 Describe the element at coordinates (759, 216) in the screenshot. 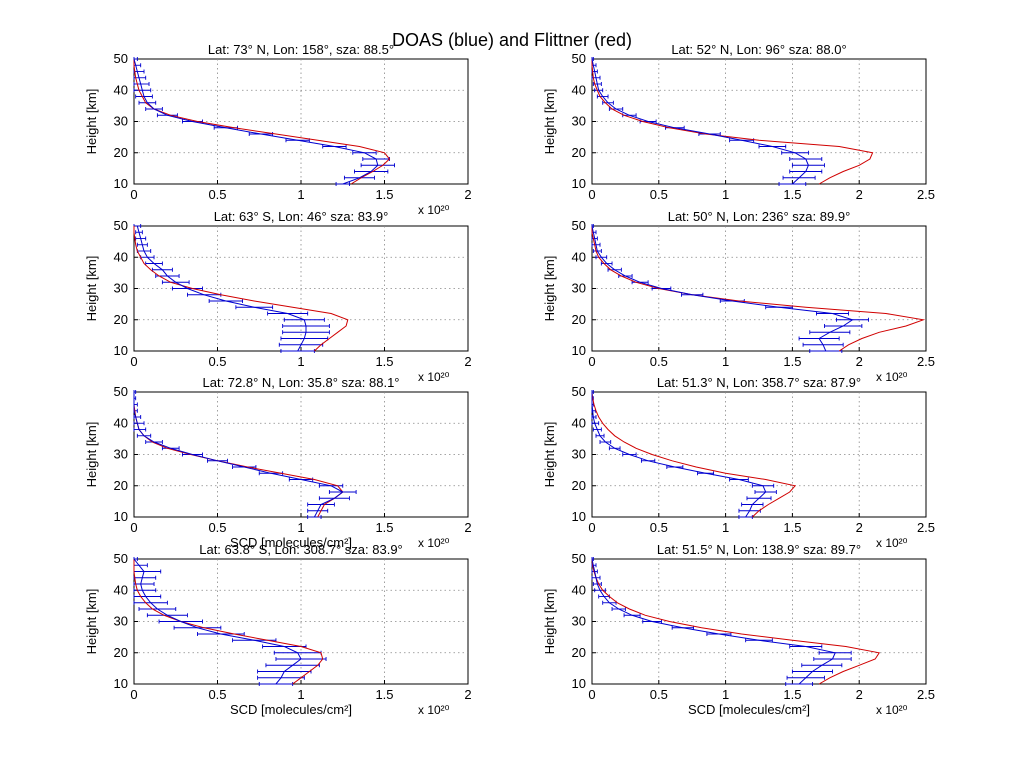

I see `panel-title: Lat: 50° N, Lon: 236° sza: 89.9°` at that location.